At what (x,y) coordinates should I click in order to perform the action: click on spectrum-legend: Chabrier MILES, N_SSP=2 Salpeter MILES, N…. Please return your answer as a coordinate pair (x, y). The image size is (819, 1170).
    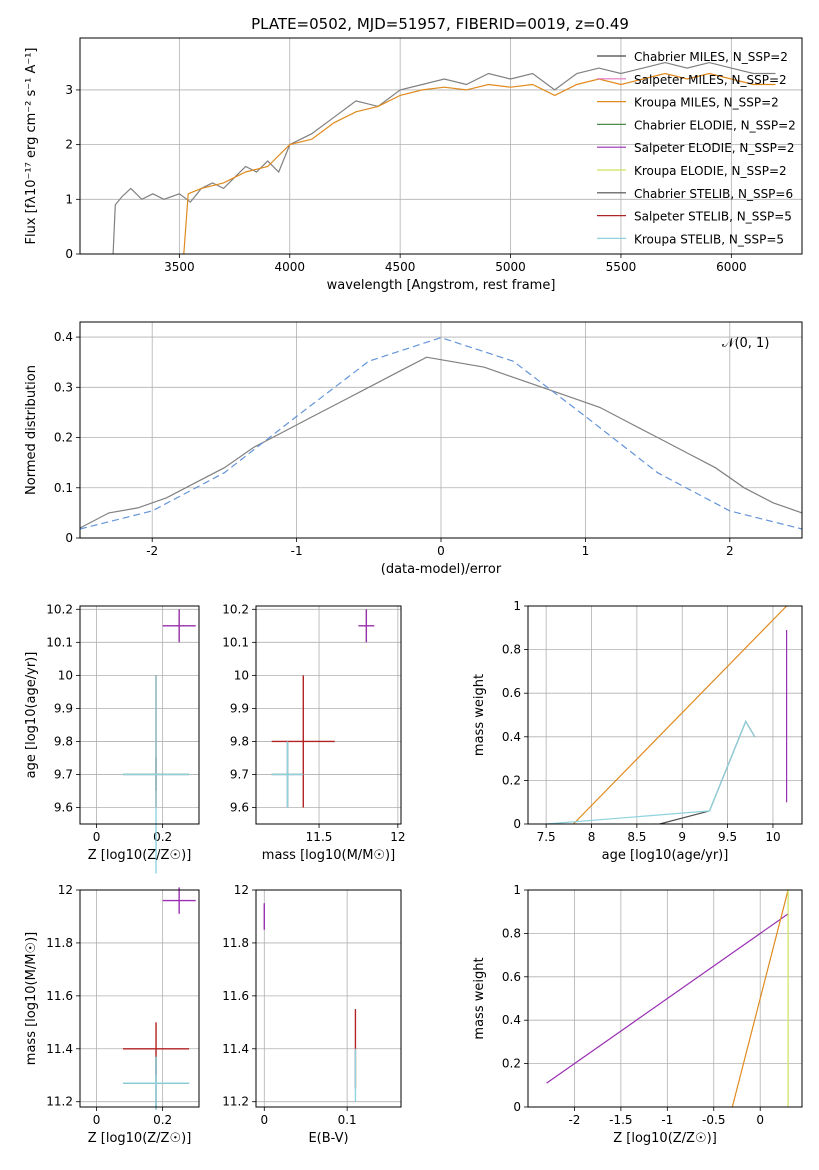
    Looking at the image, I should click on (696, 148).